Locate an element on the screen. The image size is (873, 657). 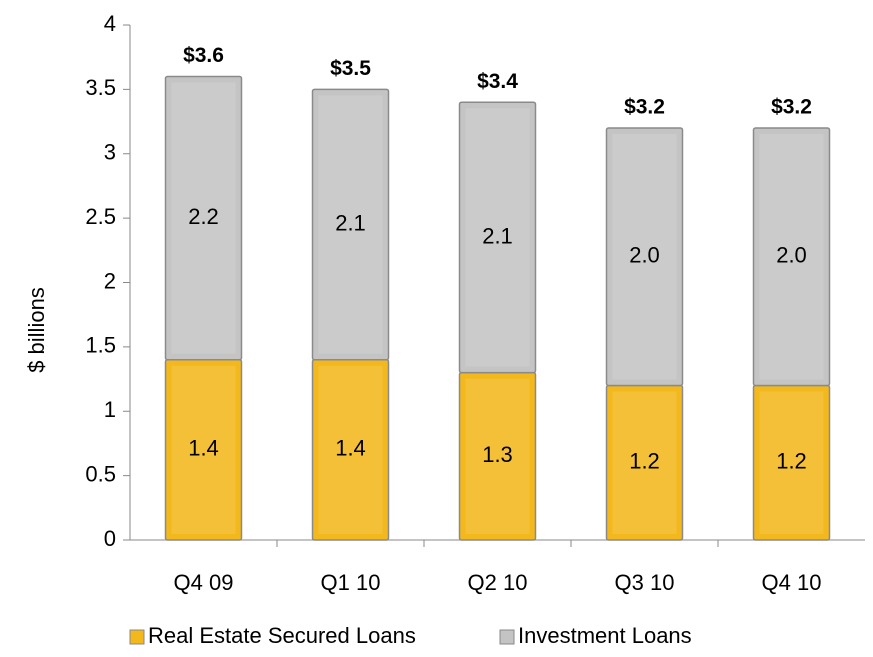
total-label: $3.4 is located at coordinates (497, 81).